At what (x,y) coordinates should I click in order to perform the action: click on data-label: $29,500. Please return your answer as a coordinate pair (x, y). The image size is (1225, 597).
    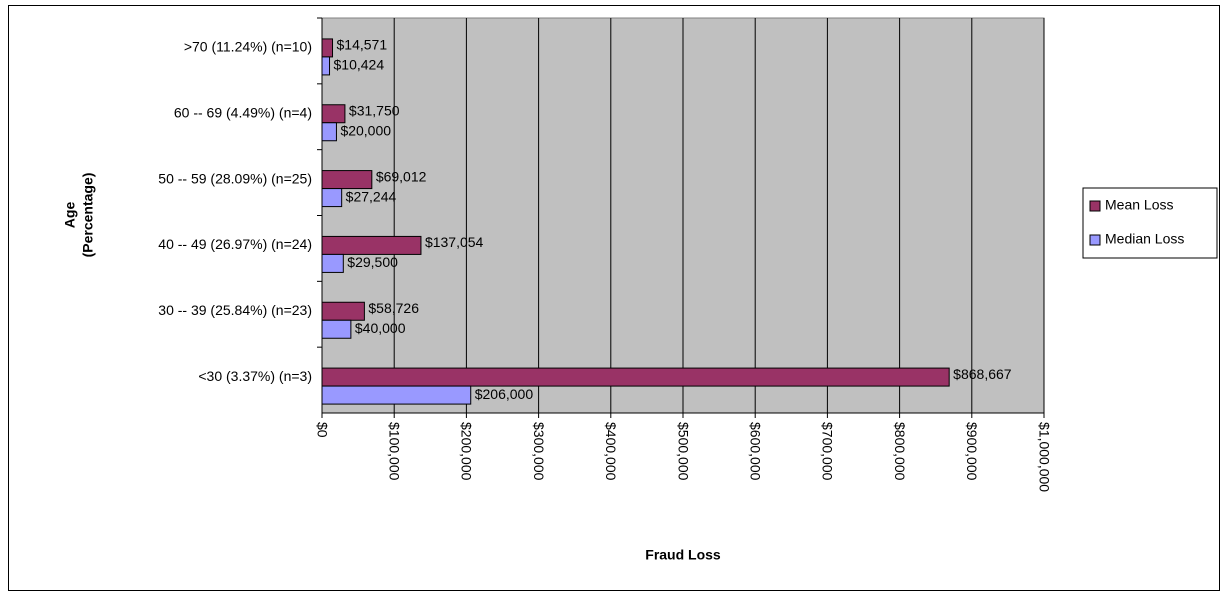
    Looking at the image, I should click on (372, 262).